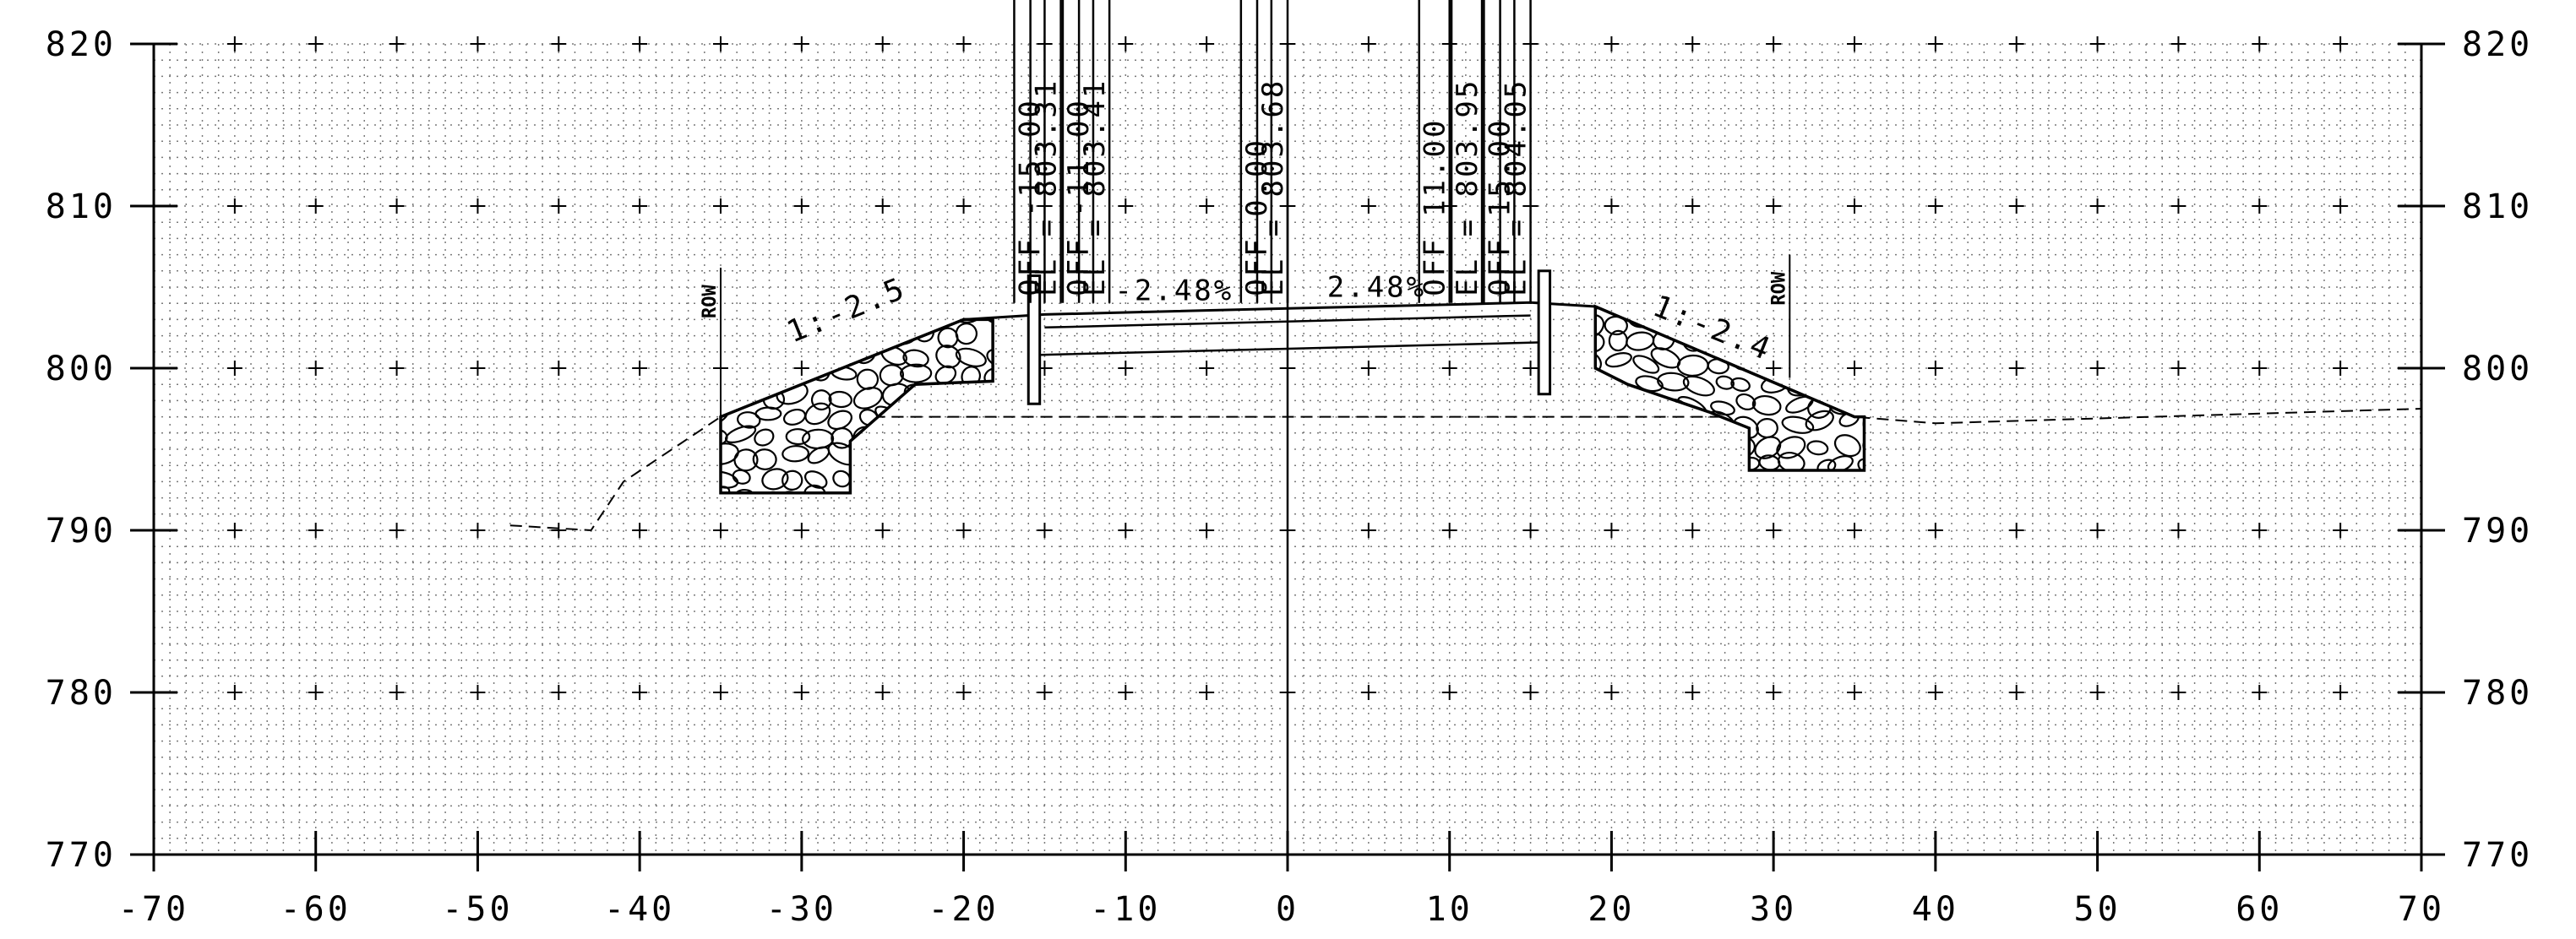 Image resolution: width=2576 pixels, height=939 pixels. Describe the element at coordinates (153, 909) in the screenshot. I see `x-tick-label: -70` at that location.